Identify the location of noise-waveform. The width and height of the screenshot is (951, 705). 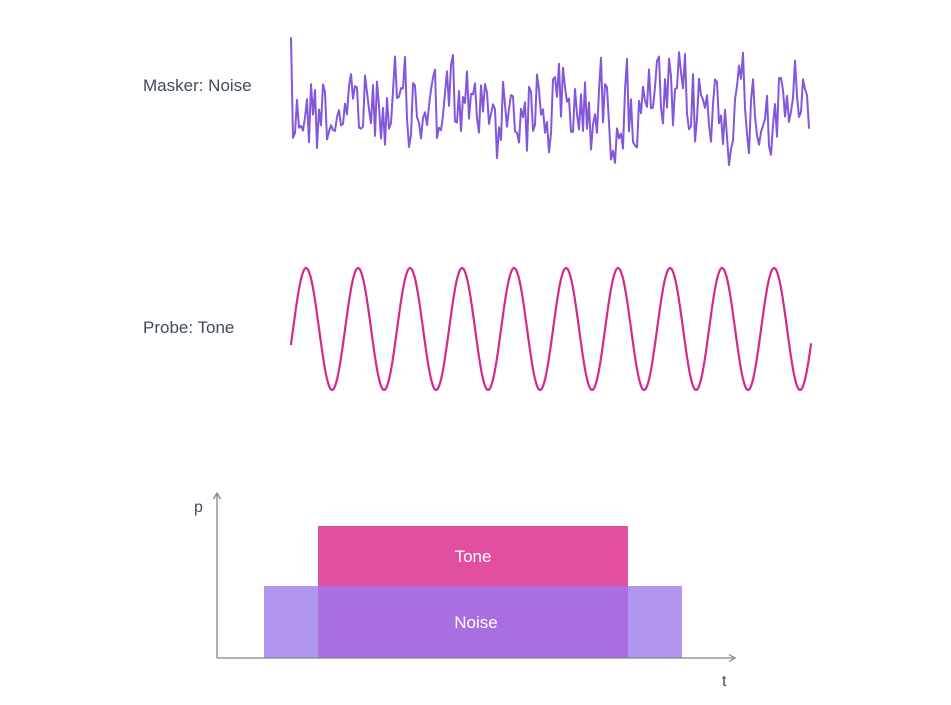
(550, 102).